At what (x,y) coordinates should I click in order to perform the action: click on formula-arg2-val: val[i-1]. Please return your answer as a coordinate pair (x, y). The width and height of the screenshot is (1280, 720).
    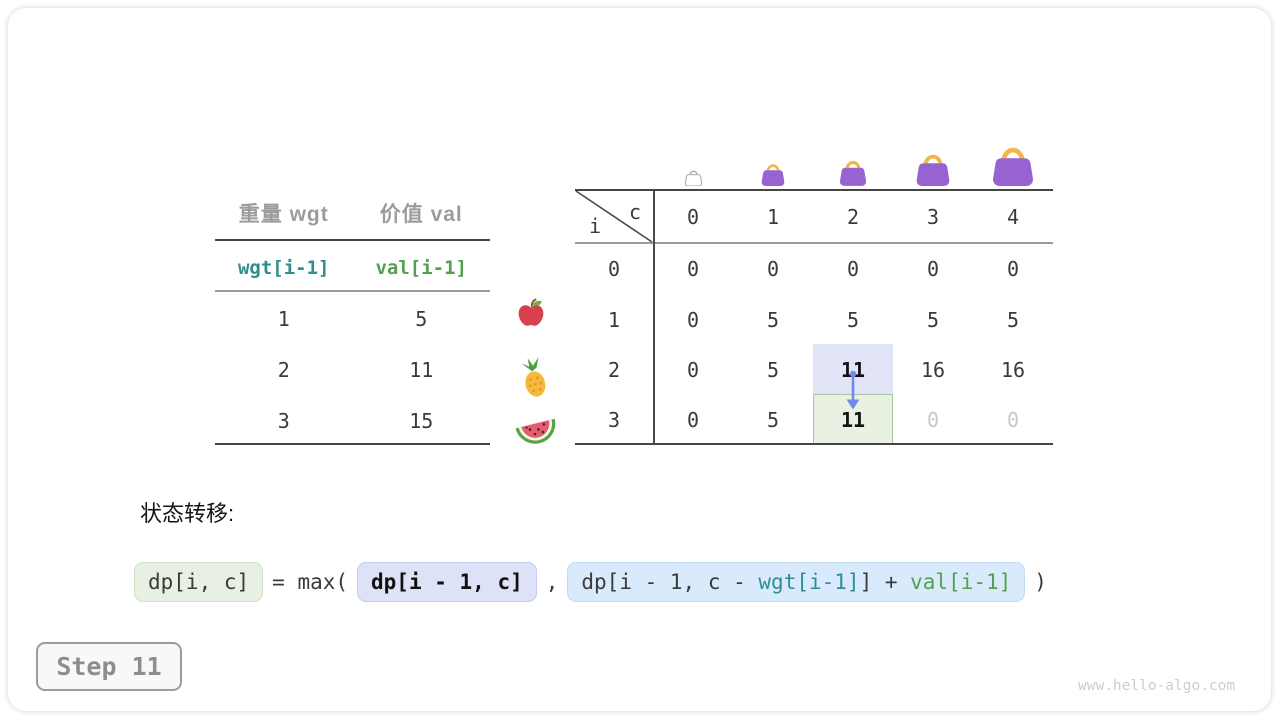
    Looking at the image, I should click on (961, 582).